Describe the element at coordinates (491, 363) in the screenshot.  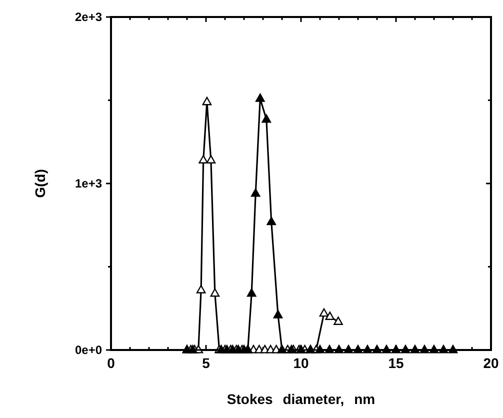
I see `x-tick-label: 20` at that location.